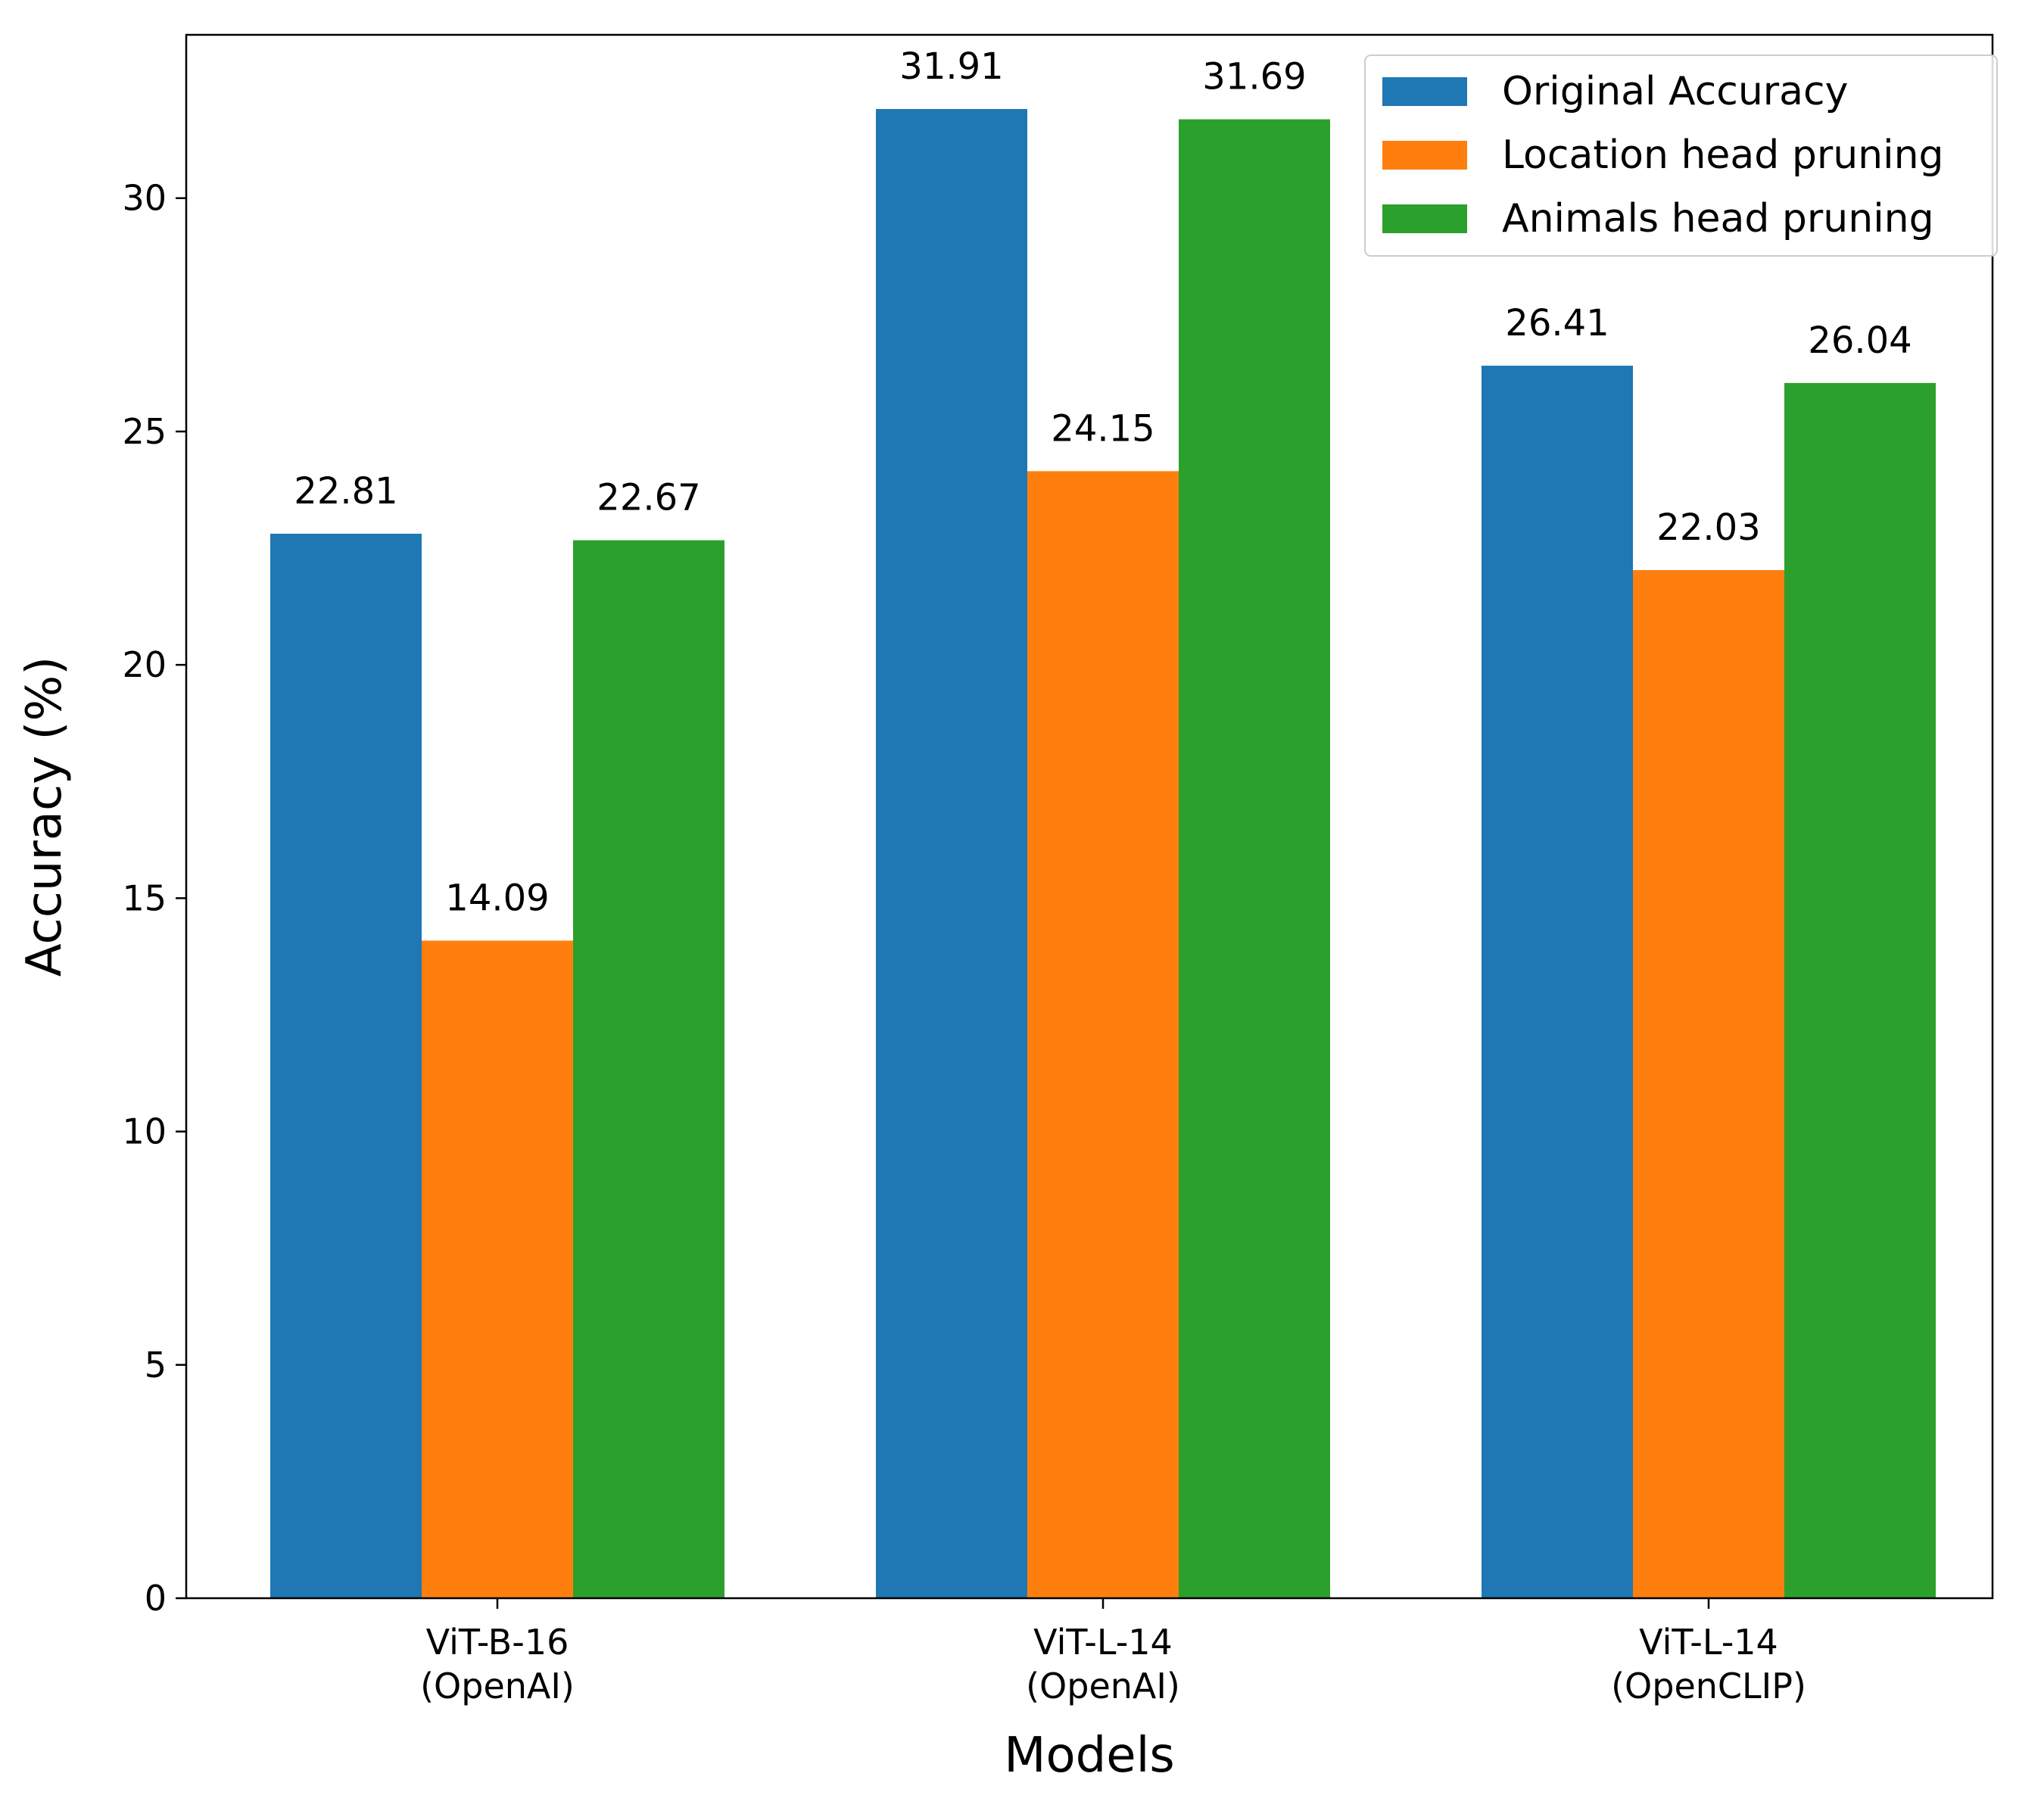 This screenshot has height=1817, width=2044. Describe the element at coordinates (951, 66) in the screenshot. I see `data-label: 31.91` at that location.